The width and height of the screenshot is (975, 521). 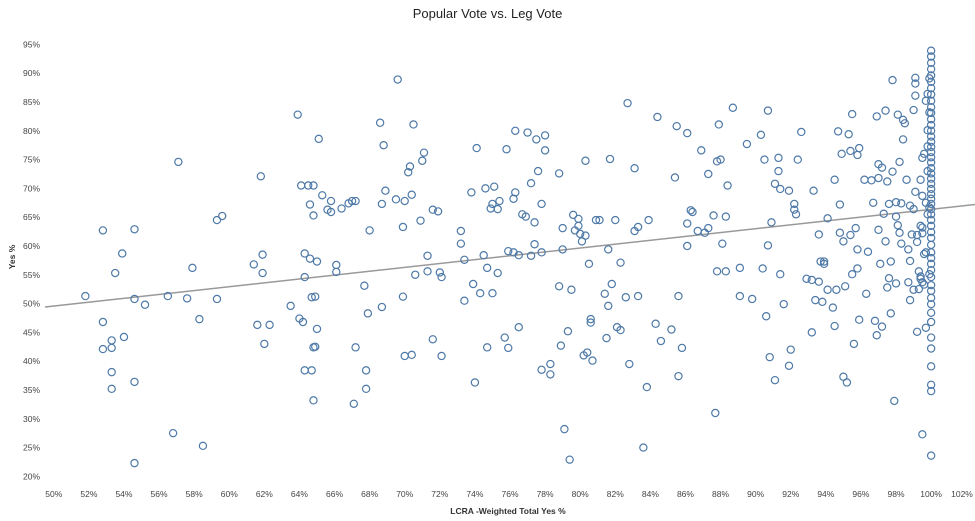 I want to click on y-tick-label: 75%, so click(x=31, y=160).